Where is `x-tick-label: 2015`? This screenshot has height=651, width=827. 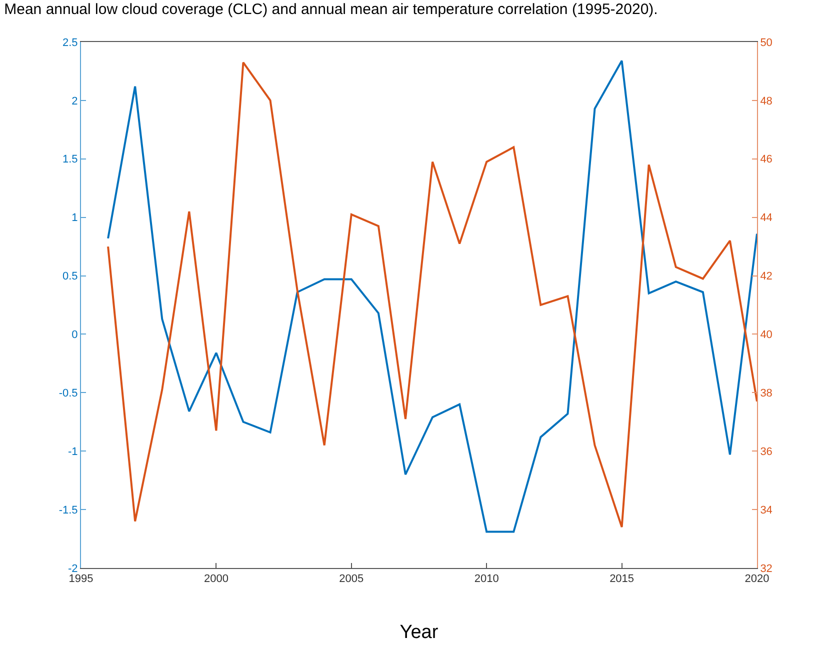
x-tick-label: 2015 is located at coordinates (622, 579).